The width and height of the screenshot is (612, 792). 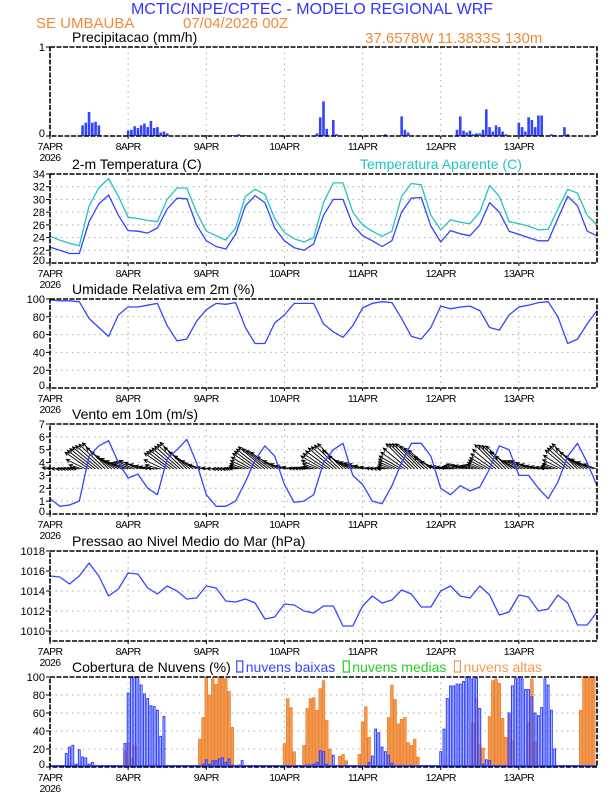 What do you see at coordinates (39, 251) in the screenshot?
I see `y-tick-label: 22` at bounding box center [39, 251].